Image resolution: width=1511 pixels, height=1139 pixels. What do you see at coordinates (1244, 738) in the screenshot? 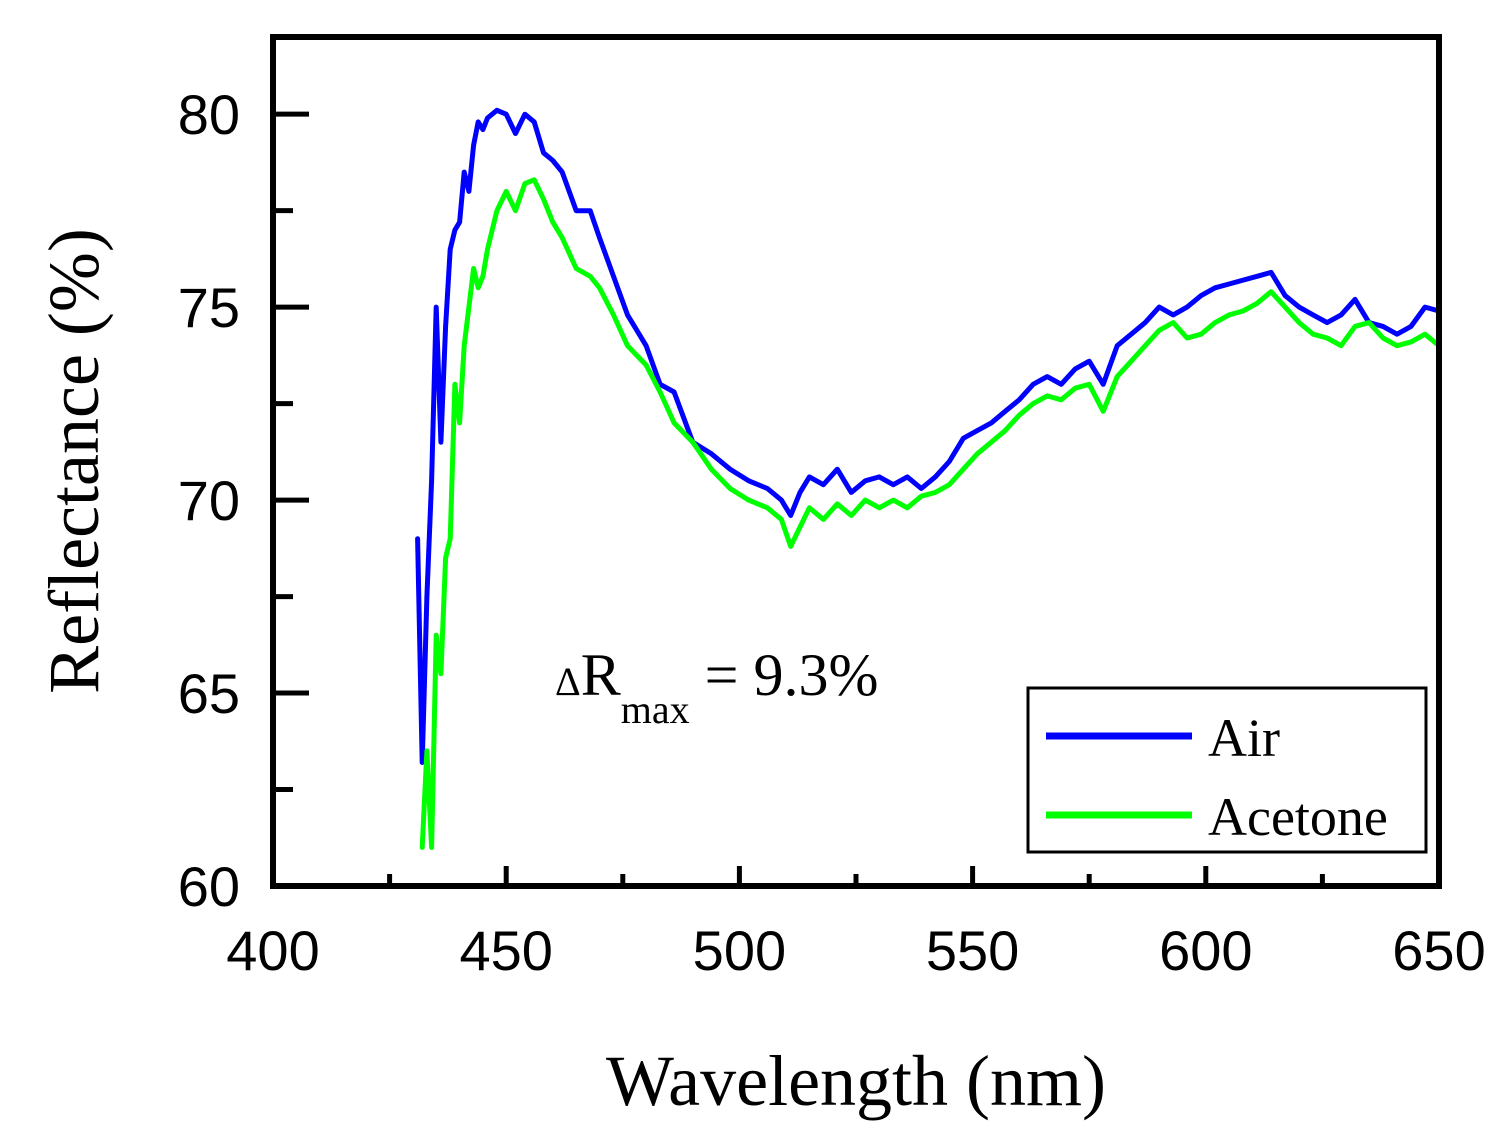
I see `legend-label-air: Air` at bounding box center [1244, 738].